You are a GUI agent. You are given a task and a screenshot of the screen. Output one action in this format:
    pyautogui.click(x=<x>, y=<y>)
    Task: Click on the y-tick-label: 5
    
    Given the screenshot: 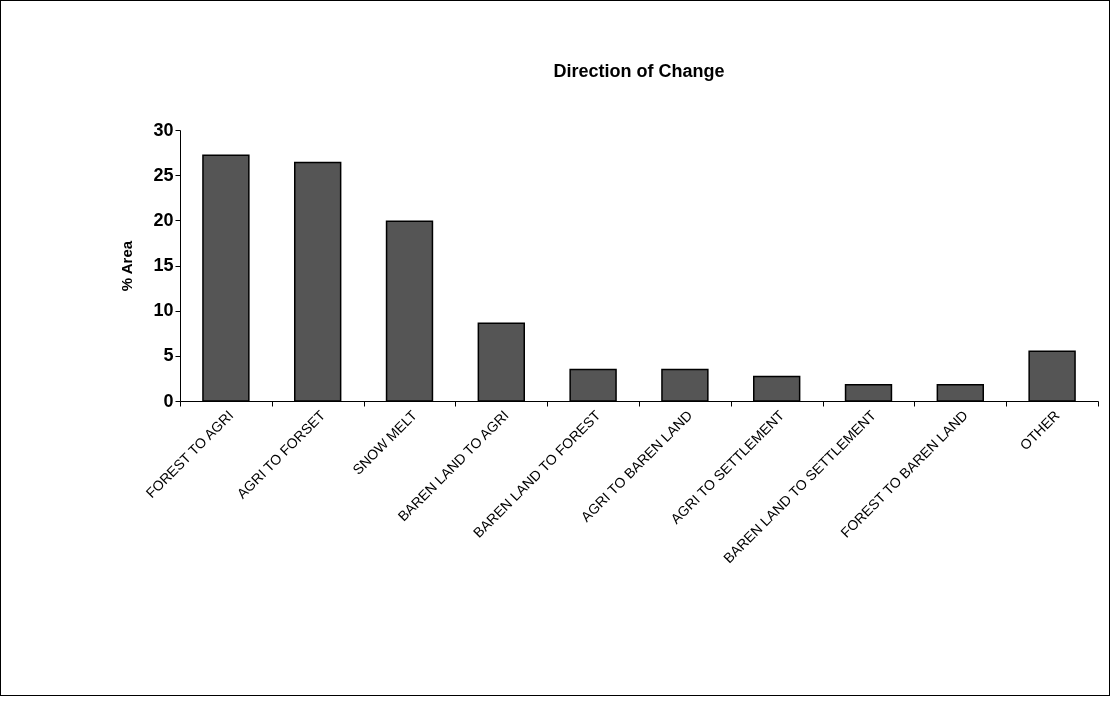 What is the action you would take?
    pyautogui.click(x=168, y=355)
    